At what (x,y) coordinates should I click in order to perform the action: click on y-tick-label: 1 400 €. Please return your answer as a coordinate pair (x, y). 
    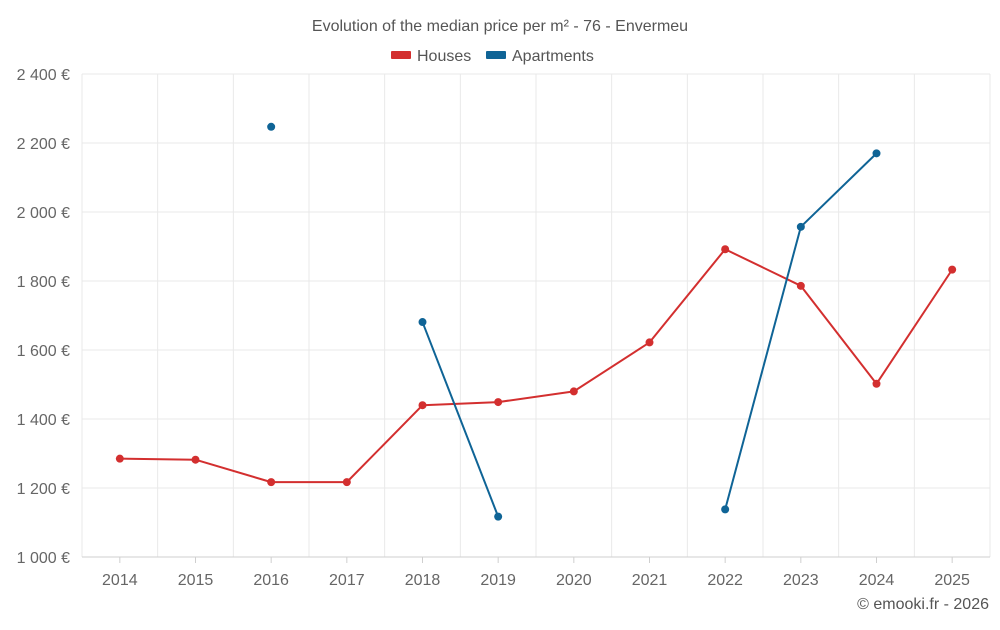
    Looking at the image, I should click on (43, 420).